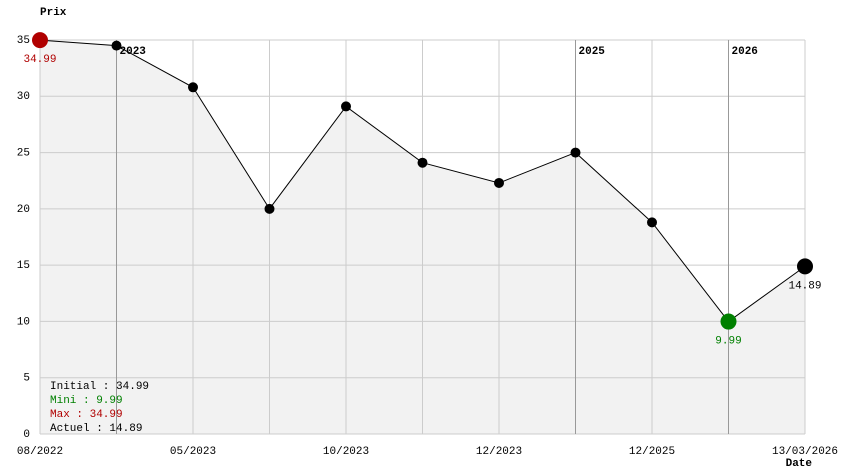 This screenshot has height=474, width=844. Describe the element at coordinates (86, 415) in the screenshot. I see `summary-line: Max : 34.99` at that location.